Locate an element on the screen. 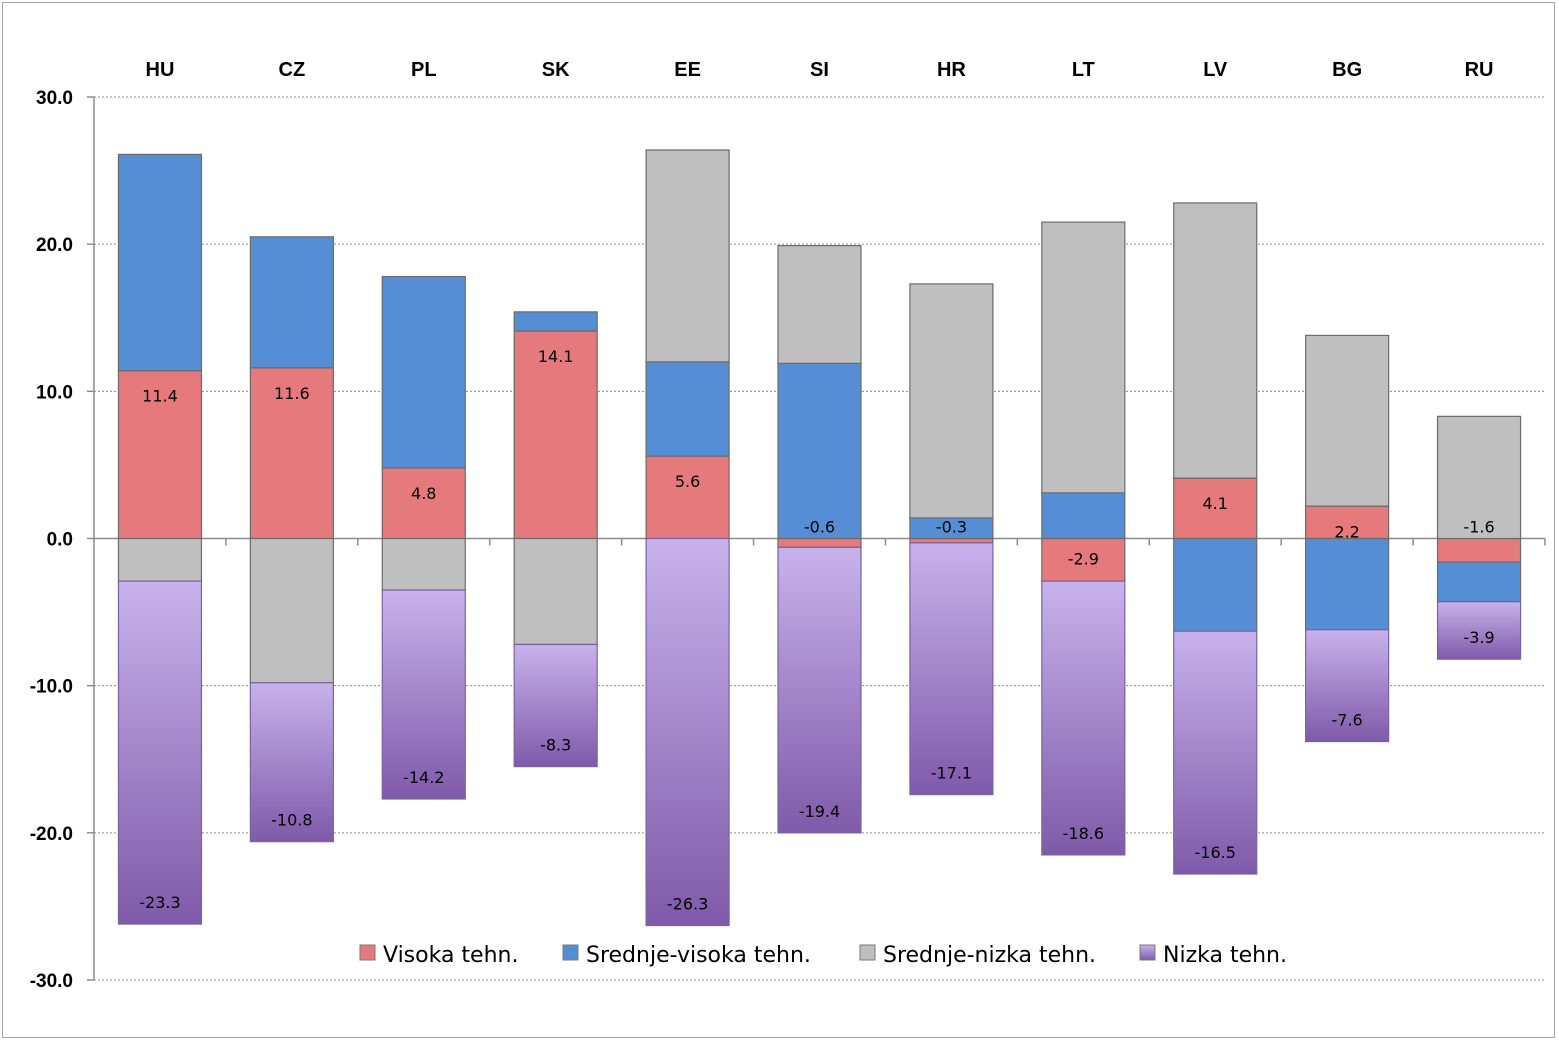 Image resolution: width=1559 pixels, height=1042 pixels. bar-segment-srednje-visoka-tehn--ee is located at coordinates (687, 409).